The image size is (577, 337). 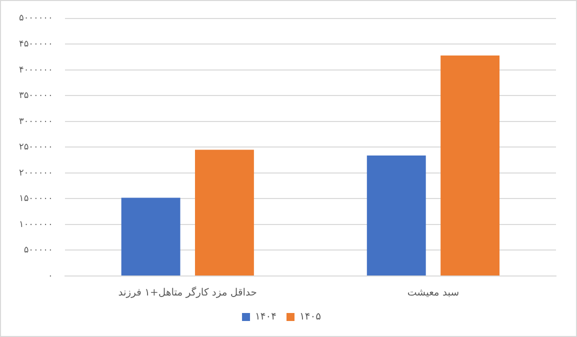 What do you see at coordinates (35, 121) in the screenshot?
I see `y-tick-label: ۳۰۰۰۰۰۰` at bounding box center [35, 121].